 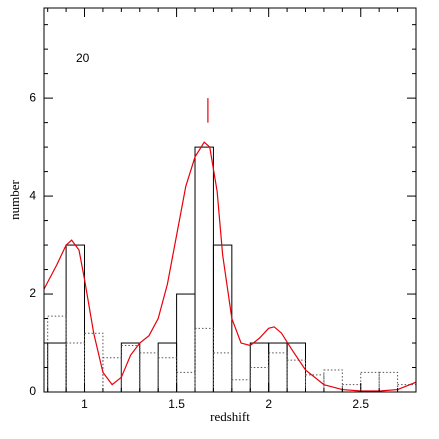 What do you see at coordinates (230, 416) in the screenshot?
I see `x-axis-label: redshift` at bounding box center [230, 416].